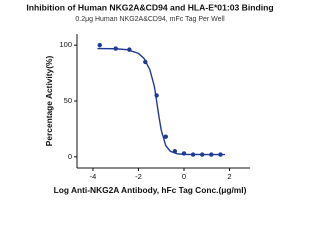 This screenshot has height=240, width=320. Describe the element at coordinates (150, 19) in the screenshot. I see `chart-subtitle: 0.2μg Human NKG2A&CD94, mFc Tag Per Well` at that location.